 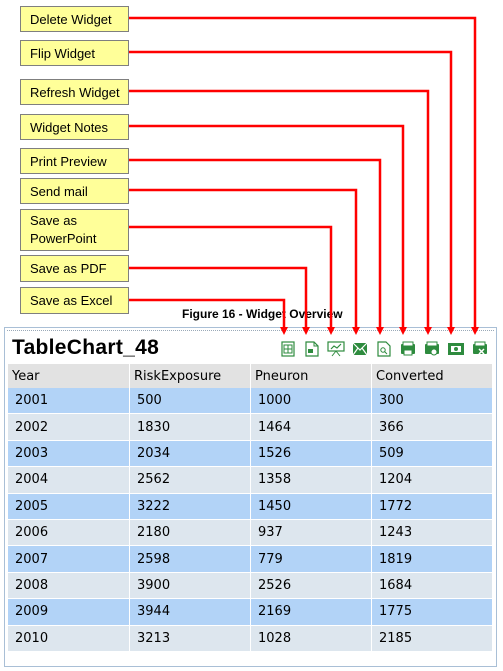 I want to click on column-header: RiskExposure, so click(x=190, y=376).